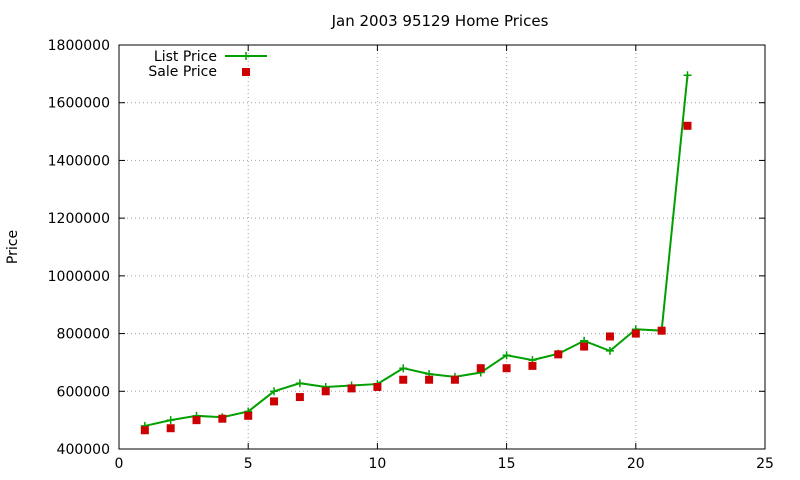 The image size is (800, 480). Describe the element at coordinates (83, 450) in the screenshot. I see `y-tick-label: 400000` at that location.